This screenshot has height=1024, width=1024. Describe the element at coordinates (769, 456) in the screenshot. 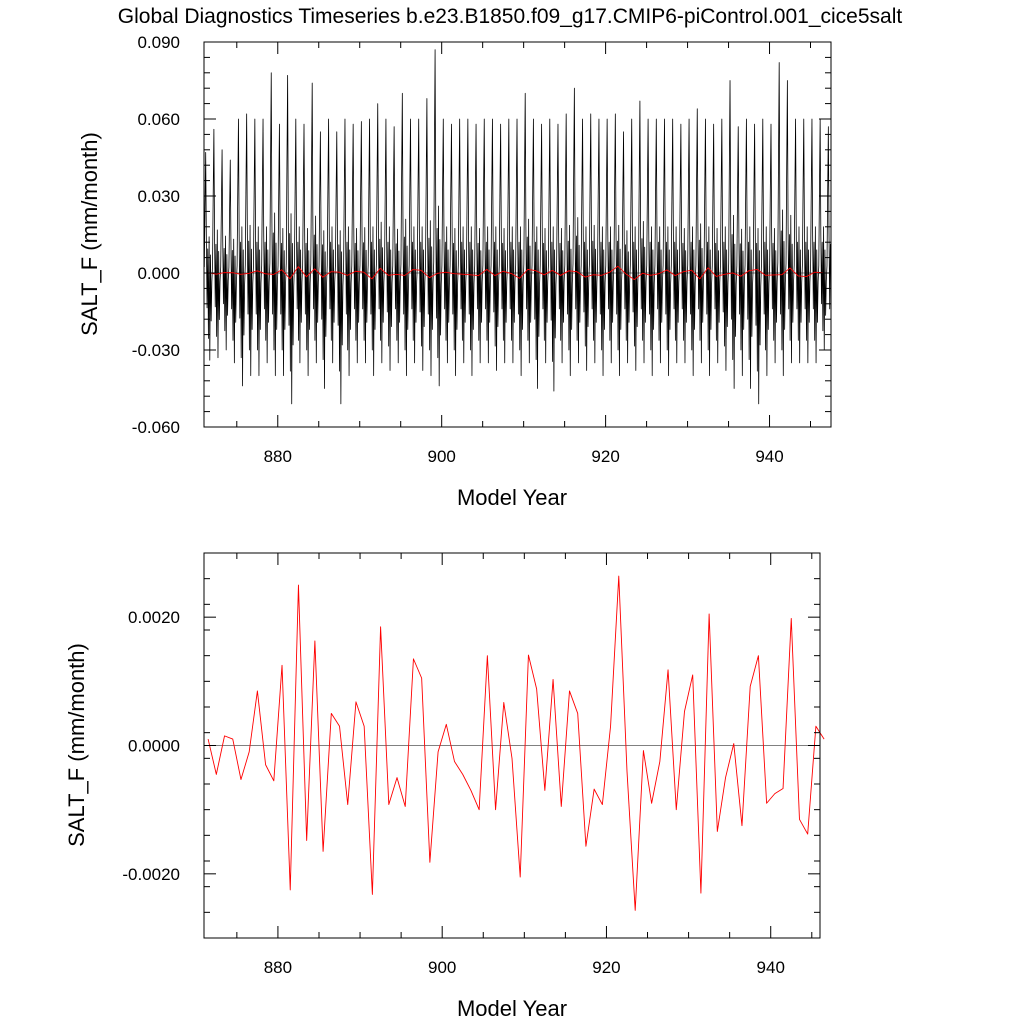

I see `top-x-tick-label: 940` at that location.